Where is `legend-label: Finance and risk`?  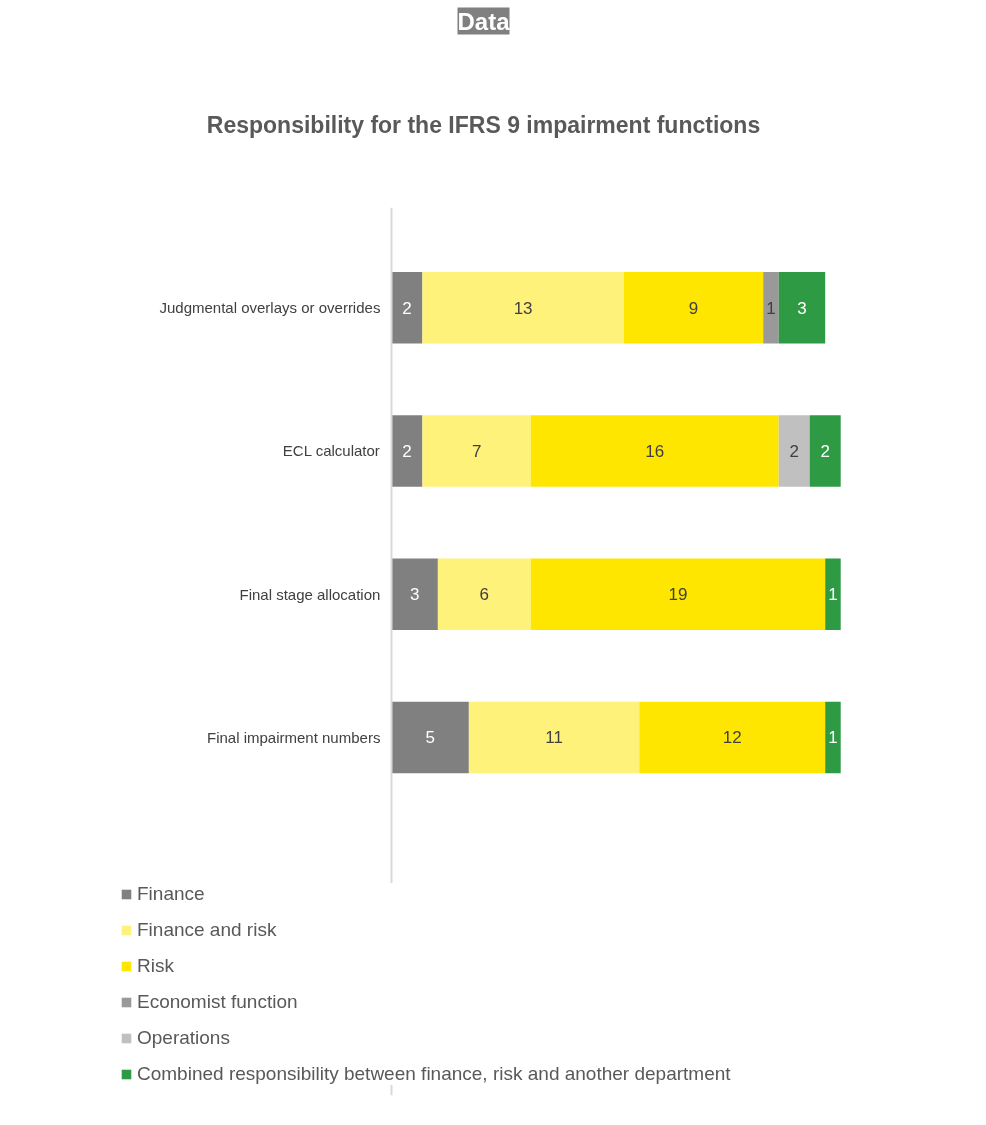 legend-label: Finance and risk is located at coordinates (207, 930).